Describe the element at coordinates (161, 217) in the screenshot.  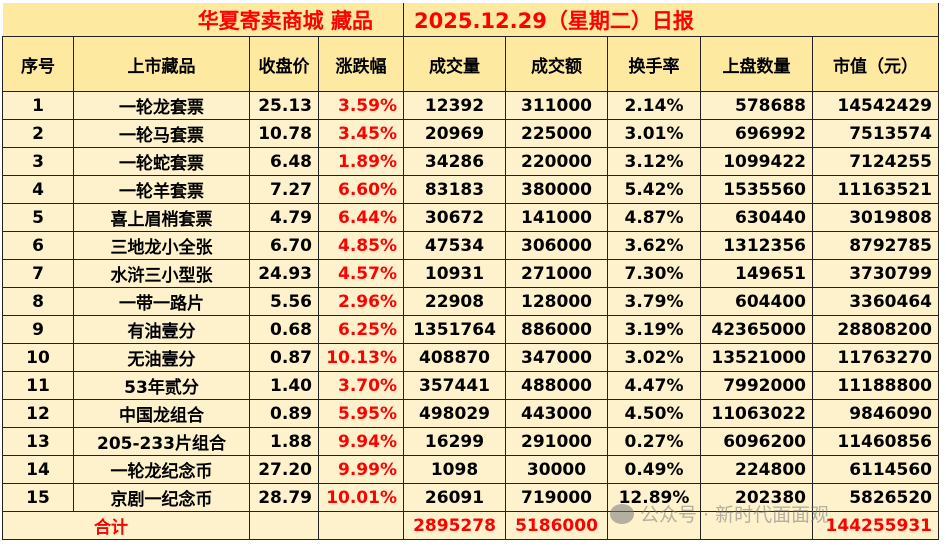
I see `item-name-cell: 喜上眉梢套票` at that location.